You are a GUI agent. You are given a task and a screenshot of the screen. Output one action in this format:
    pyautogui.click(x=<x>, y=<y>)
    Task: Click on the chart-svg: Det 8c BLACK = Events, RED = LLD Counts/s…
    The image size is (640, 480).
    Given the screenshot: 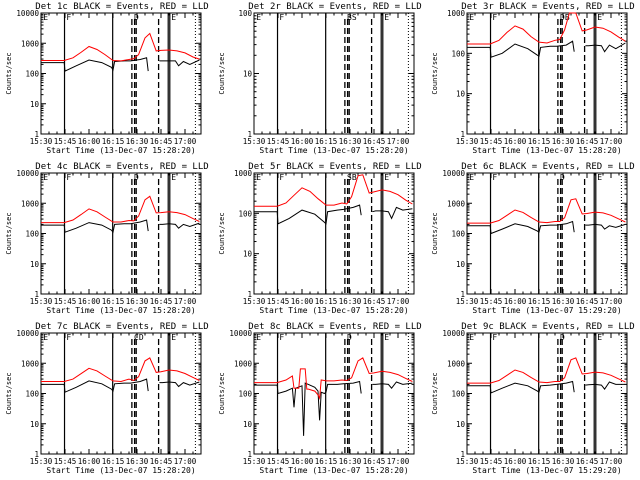 What is the action you would take?
    pyautogui.click(x=320, y=398)
    